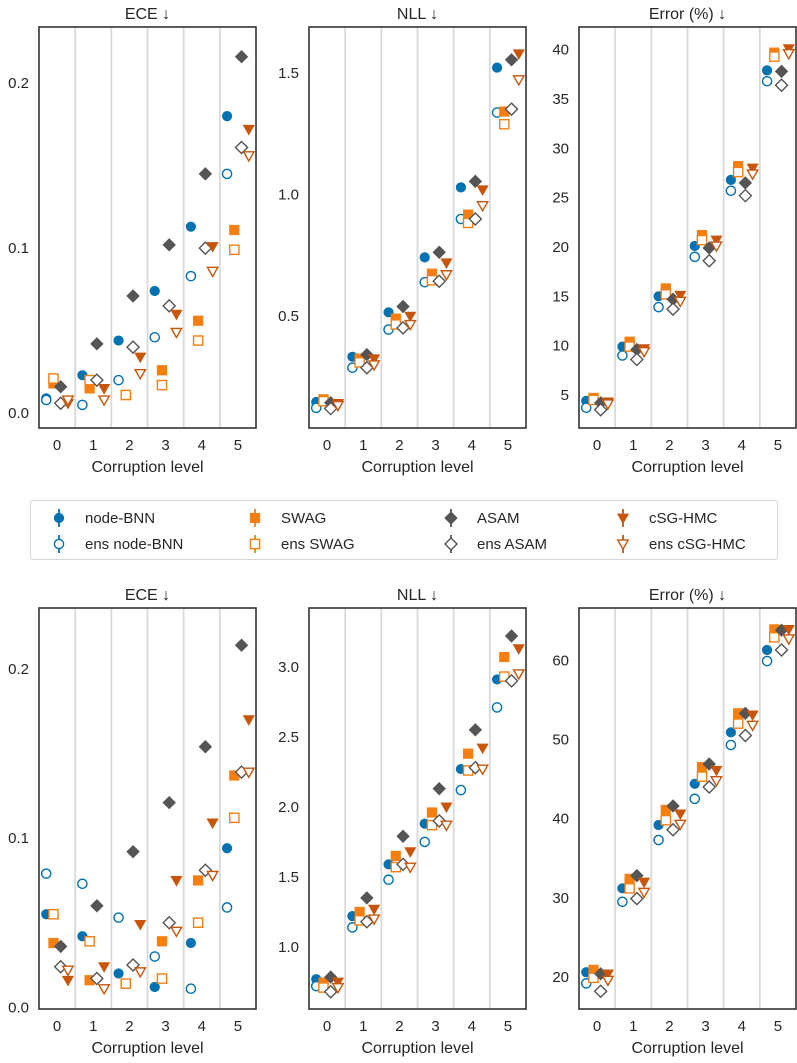 This screenshot has width=797, height=1063. I want to click on y-tick-label: 25, so click(560, 198).